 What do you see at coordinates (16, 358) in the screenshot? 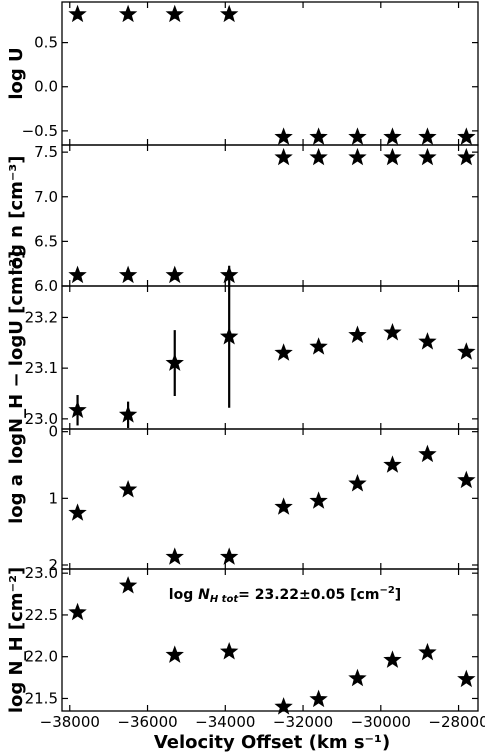
I see `y-axis-label: logN_H − logU [cm⁻²]` at bounding box center [16, 358].